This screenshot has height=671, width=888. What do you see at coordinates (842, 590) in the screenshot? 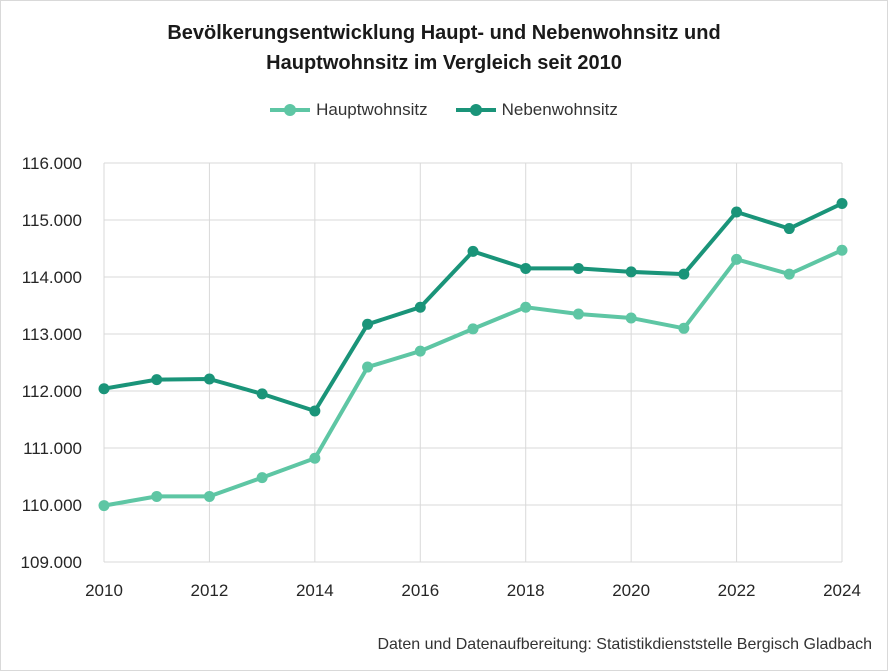
I see `x-tick-label: 2024` at bounding box center [842, 590].